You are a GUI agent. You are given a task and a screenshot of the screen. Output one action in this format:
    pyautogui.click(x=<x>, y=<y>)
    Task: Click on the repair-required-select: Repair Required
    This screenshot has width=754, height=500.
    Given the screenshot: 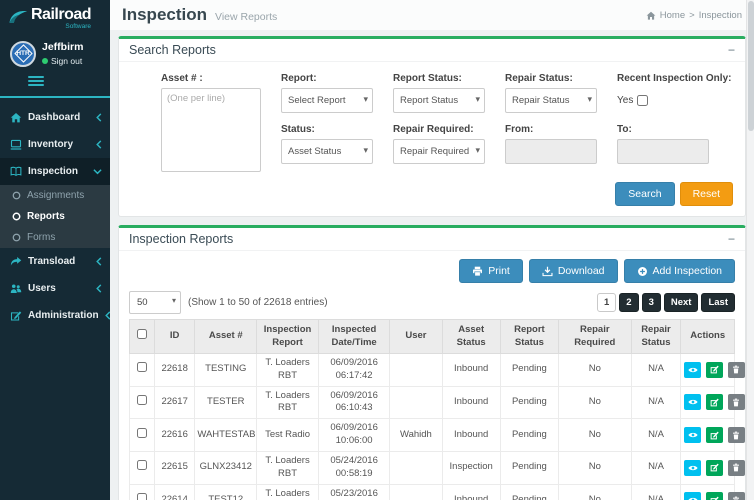 What is the action you would take?
    pyautogui.click(x=439, y=151)
    